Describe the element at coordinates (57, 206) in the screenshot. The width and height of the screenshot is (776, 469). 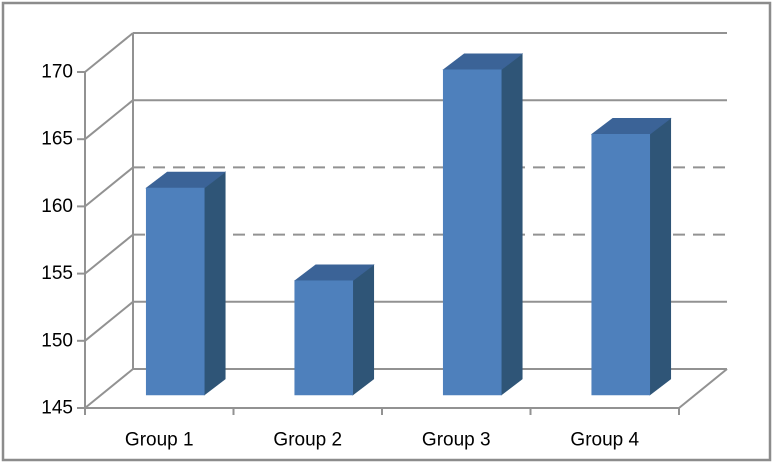
I see `y-axis-label-160: 160` at that location.